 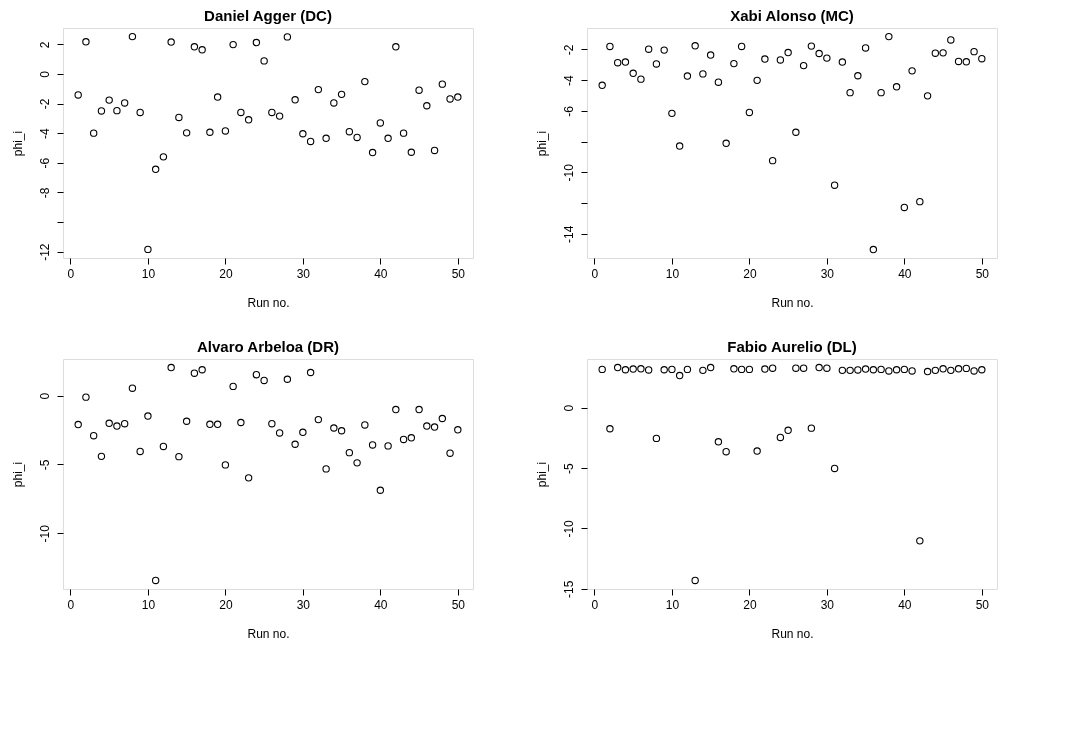 What do you see at coordinates (44, 465) in the screenshot?
I see `y-tick-label: -5` at bounding box center [44, 465].